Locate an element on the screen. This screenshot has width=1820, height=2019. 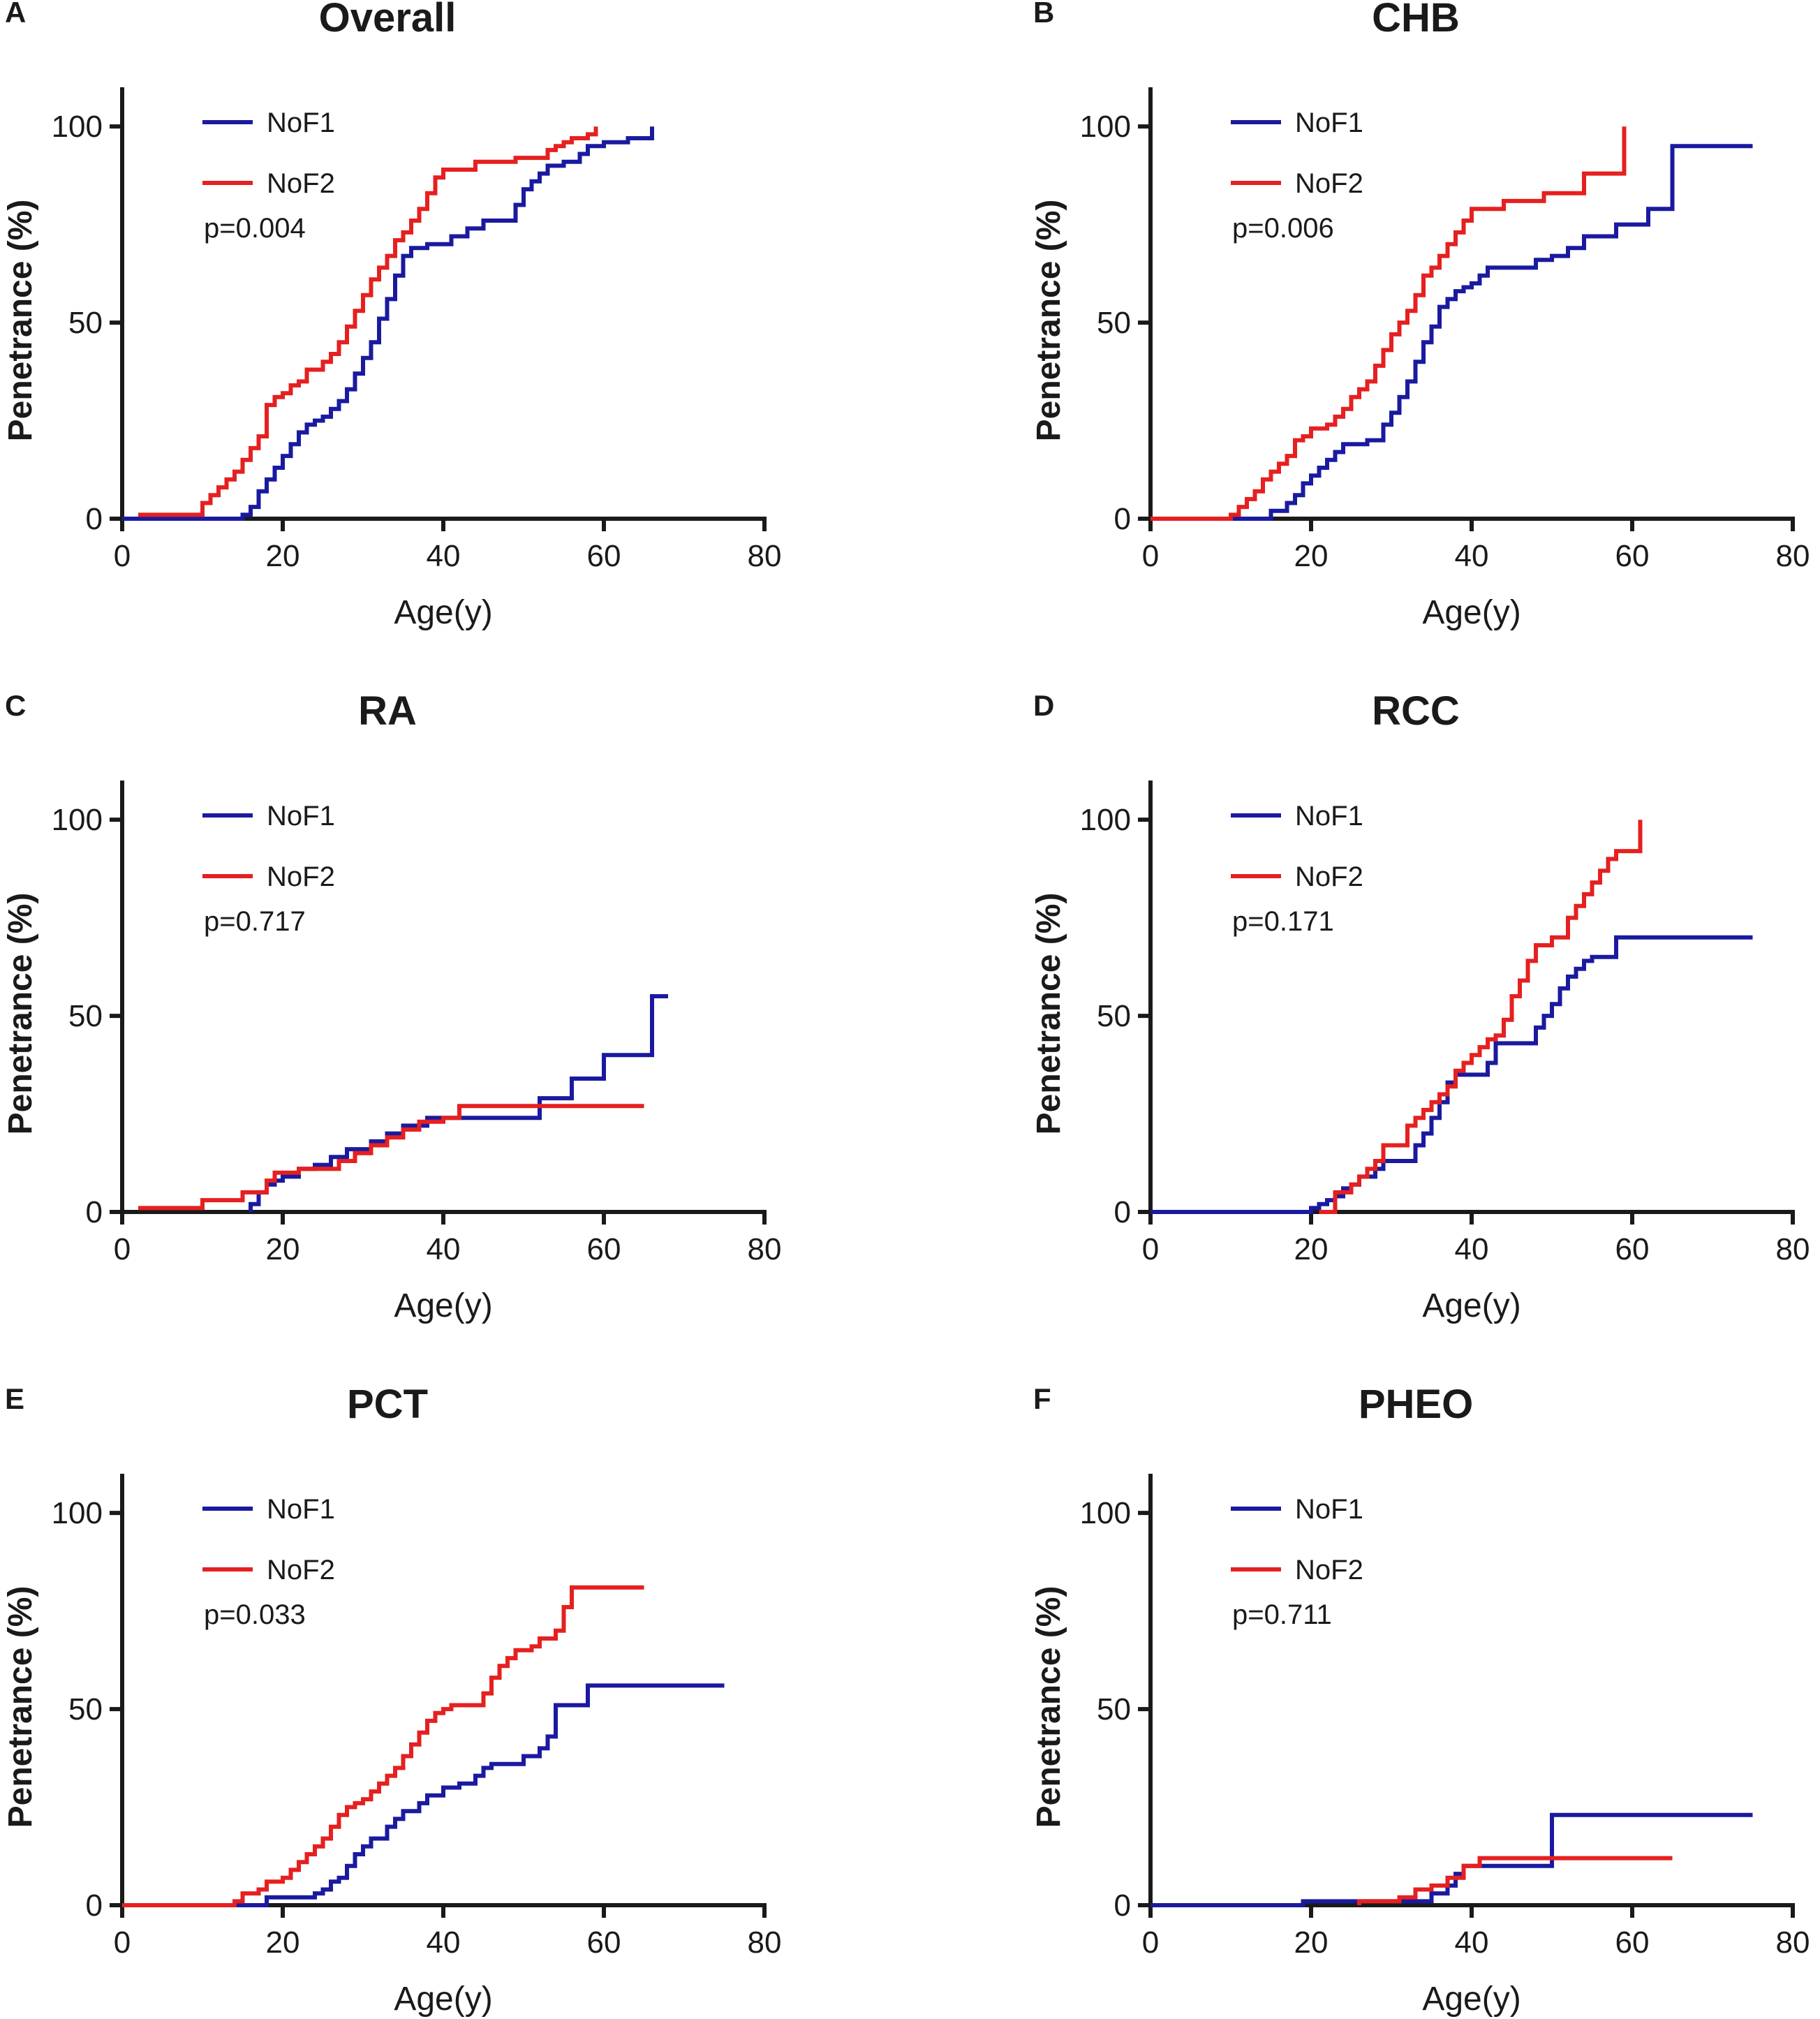
panel-label: F is located at coordinates (1042, 1398).